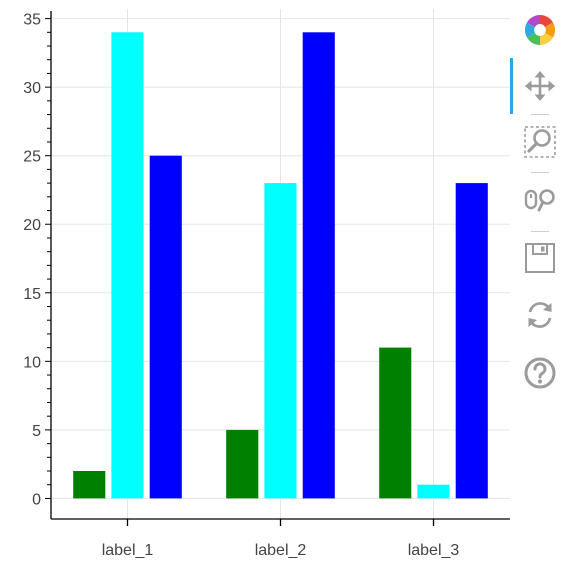 The image size is (583, 570). I want to click on x-axis-tick-labels: label_1 label_2 label_3, so click(281, 550).